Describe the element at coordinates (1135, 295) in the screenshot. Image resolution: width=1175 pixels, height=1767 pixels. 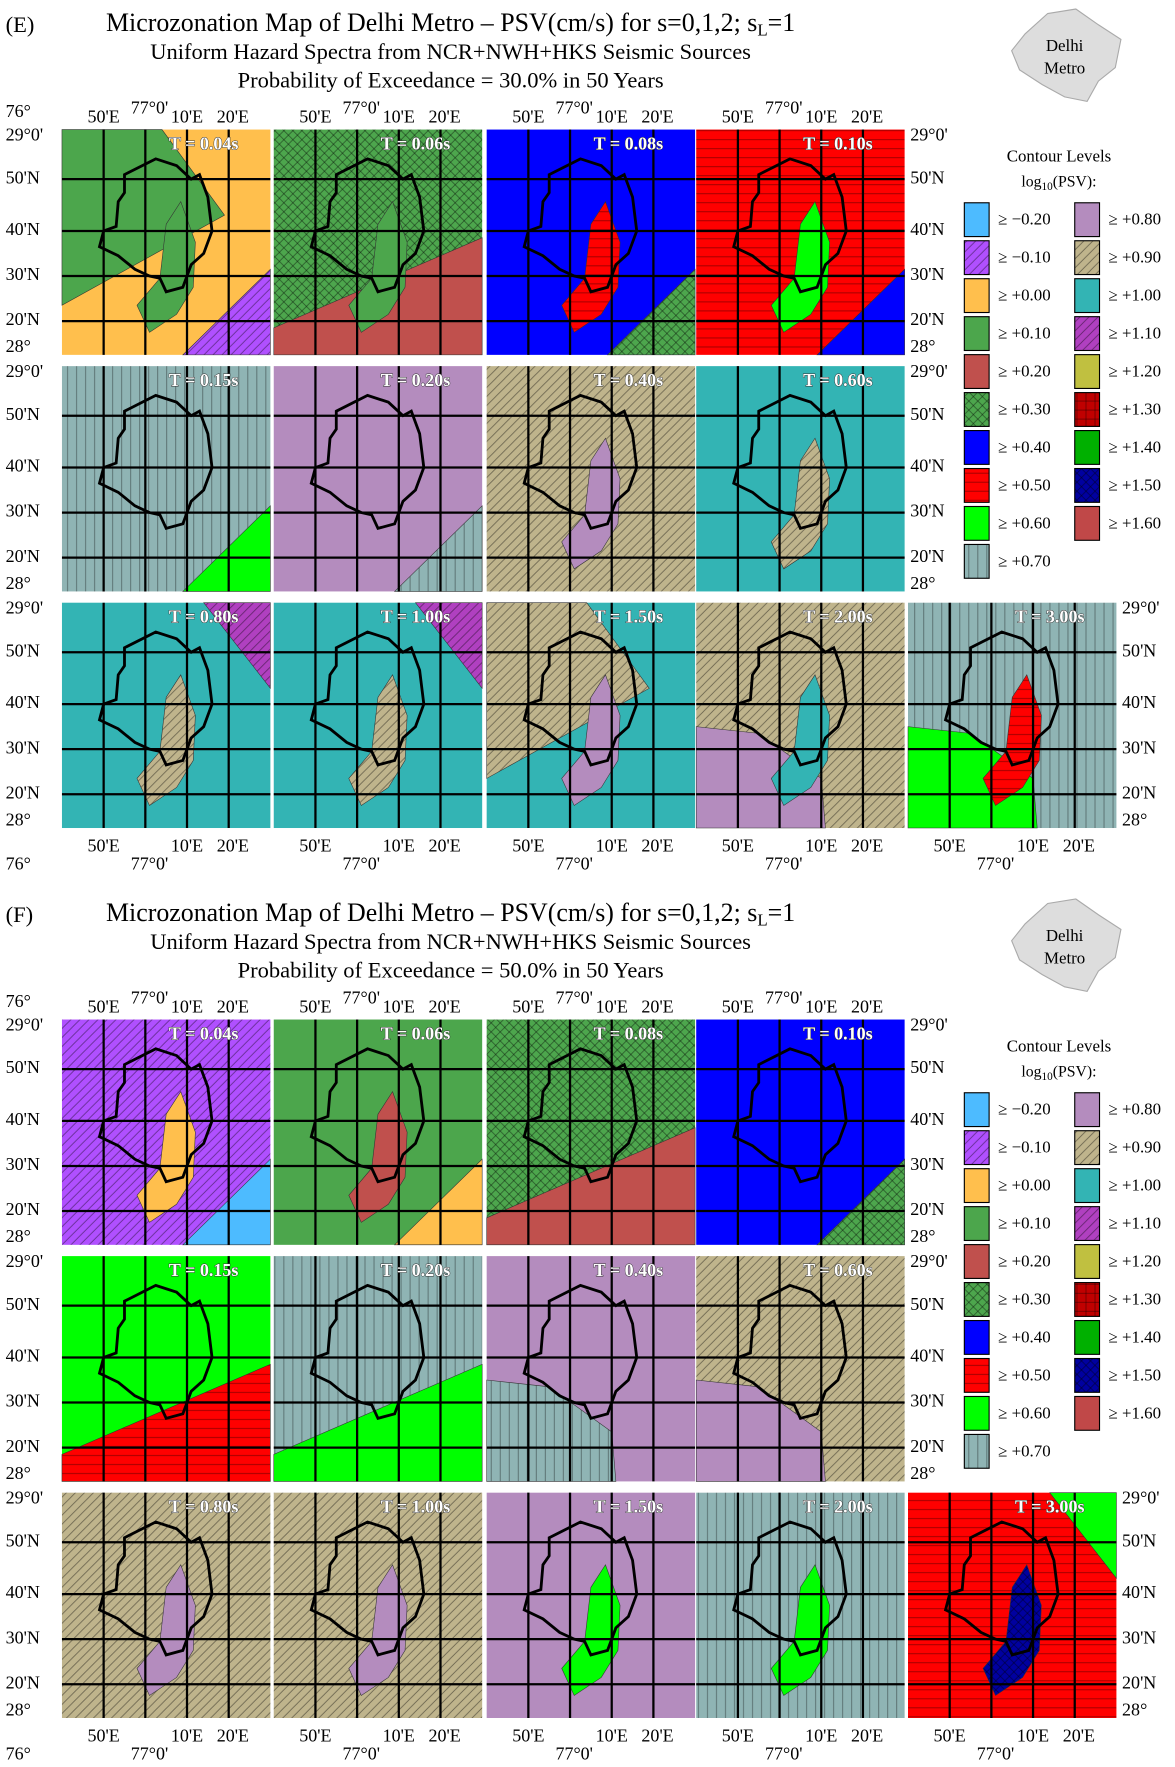
I see `legend-label: ≥ +1.00` at that location.